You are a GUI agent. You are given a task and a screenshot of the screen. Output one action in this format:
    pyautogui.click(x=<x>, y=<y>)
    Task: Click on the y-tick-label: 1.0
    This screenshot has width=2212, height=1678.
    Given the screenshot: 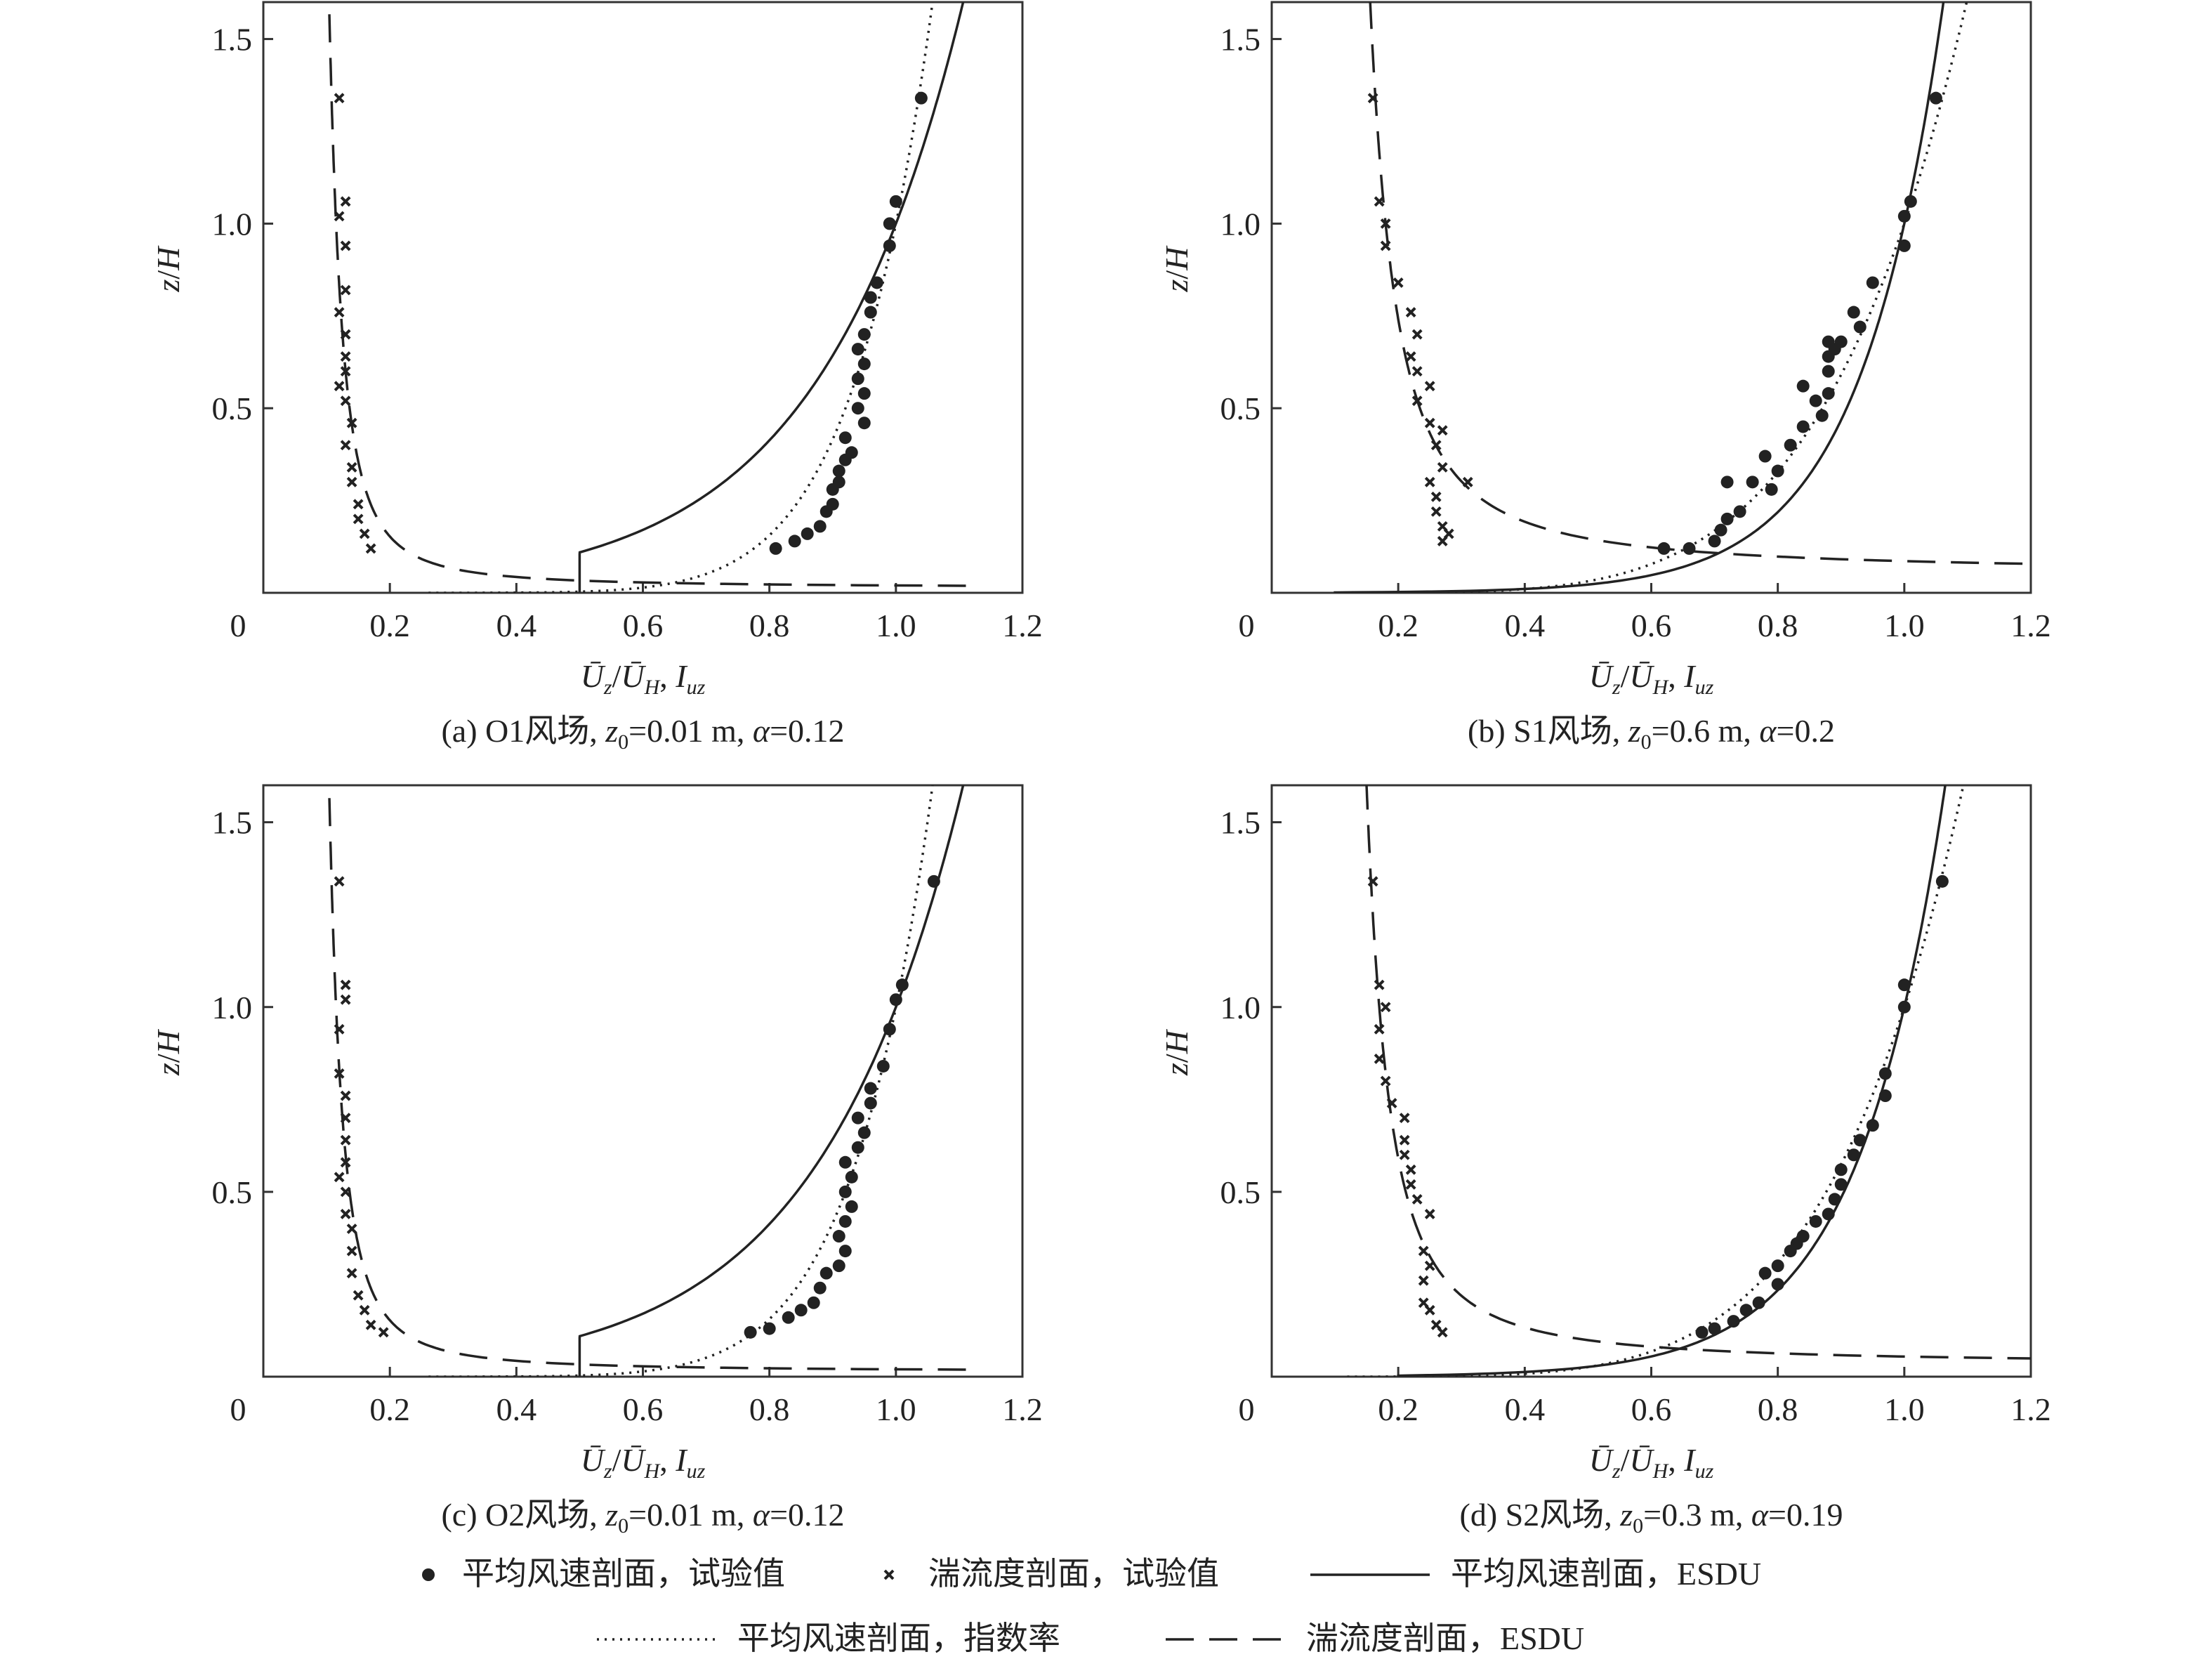 What is the action you would take?
    pyautogui.click(x=232, y=1007)
    